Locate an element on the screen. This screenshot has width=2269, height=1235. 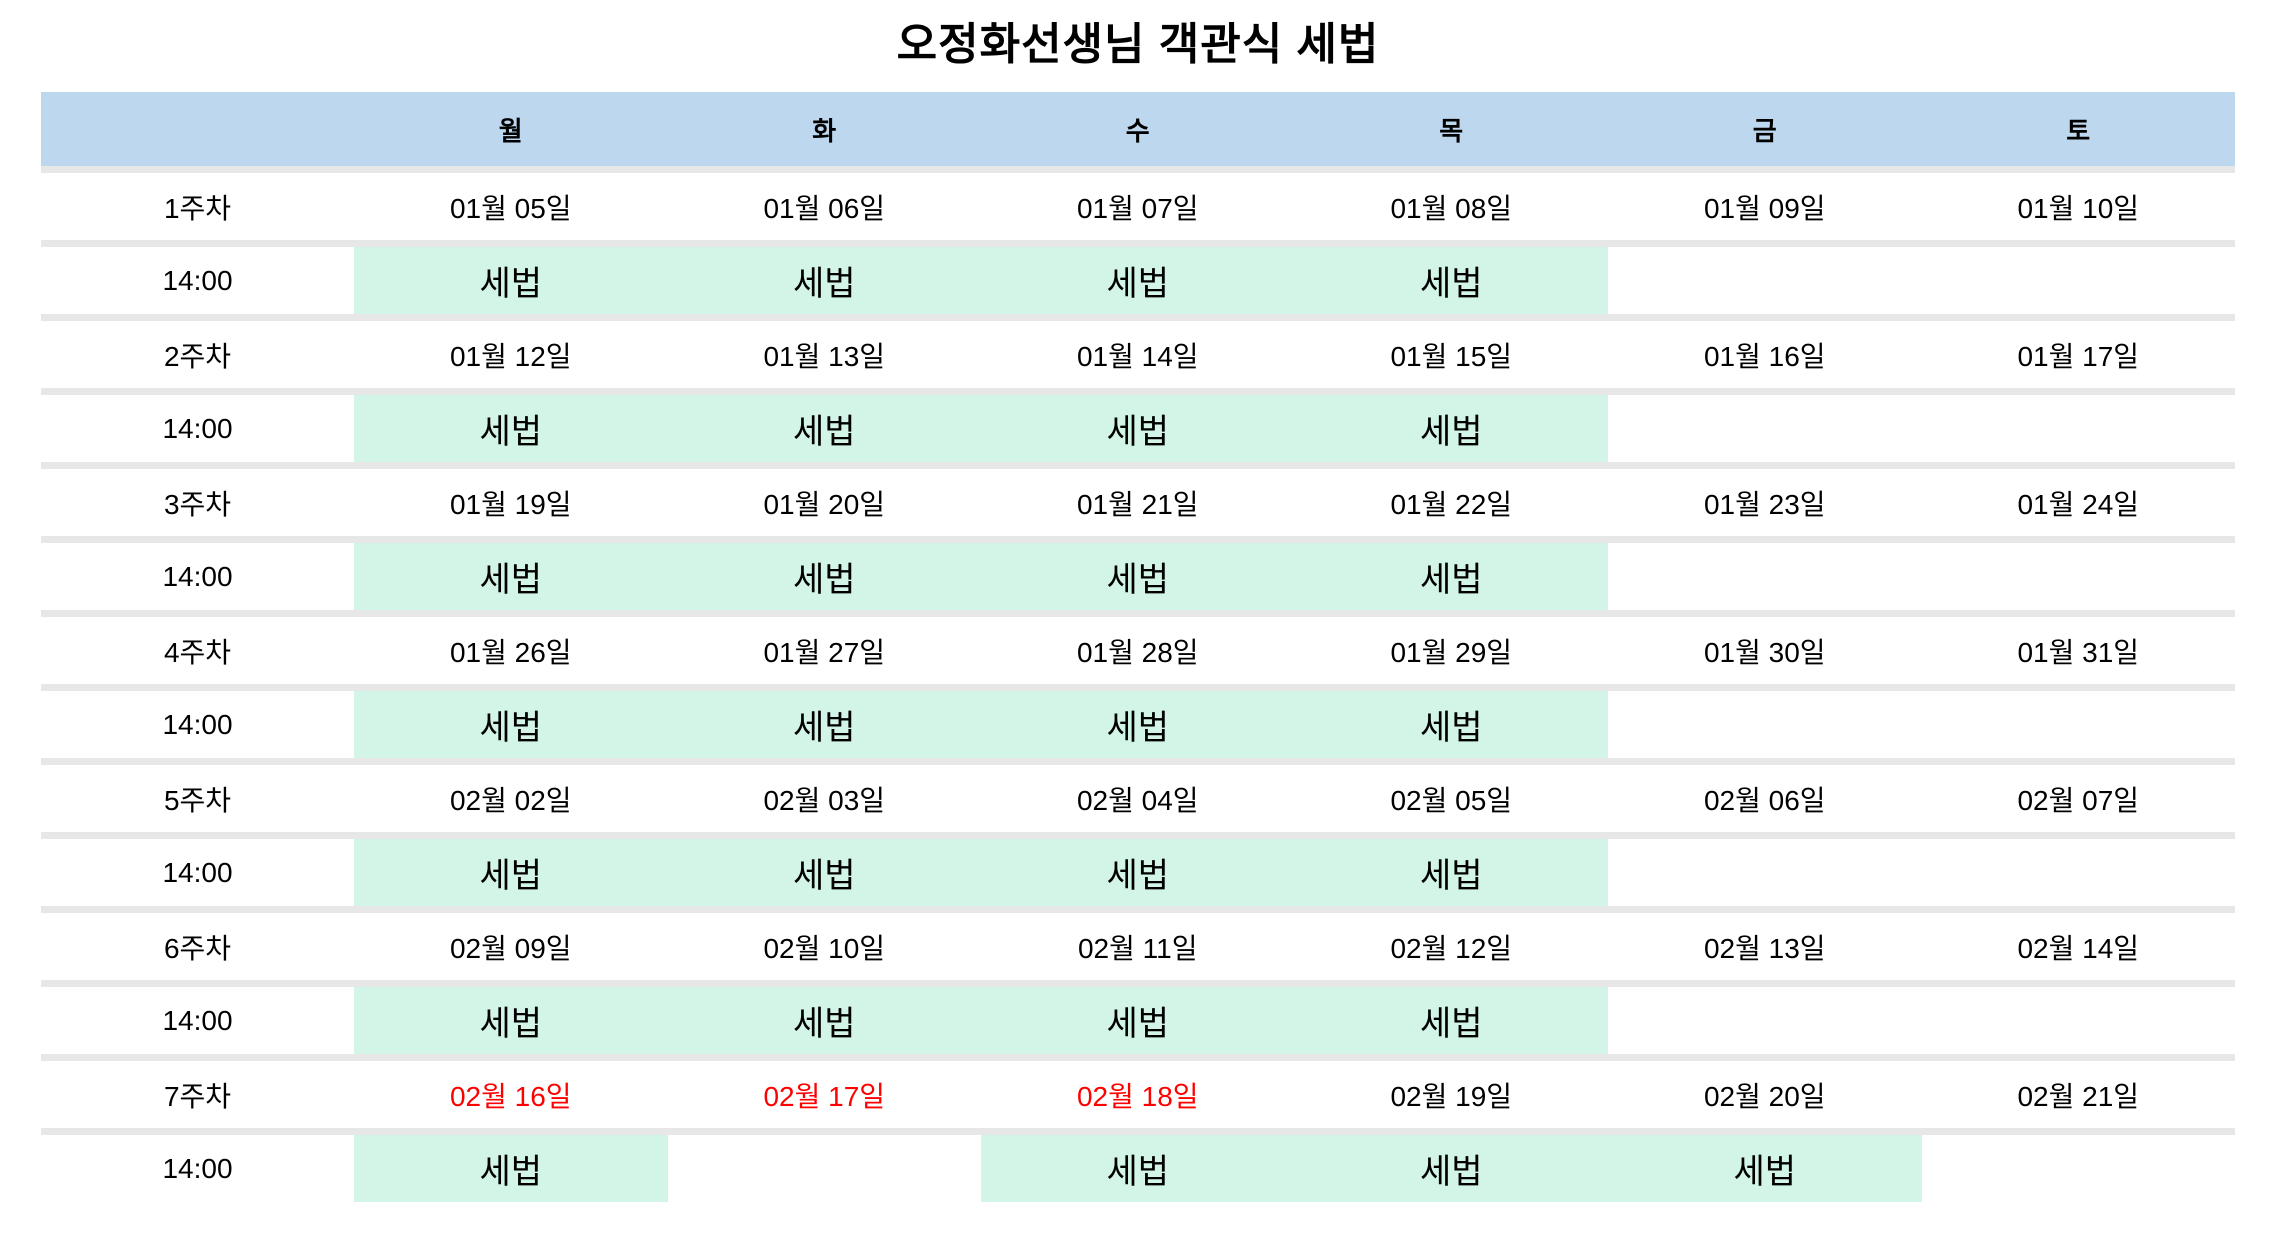
holiday-date-cell: 02월 18일 is located at coordinates (1137, 1096).